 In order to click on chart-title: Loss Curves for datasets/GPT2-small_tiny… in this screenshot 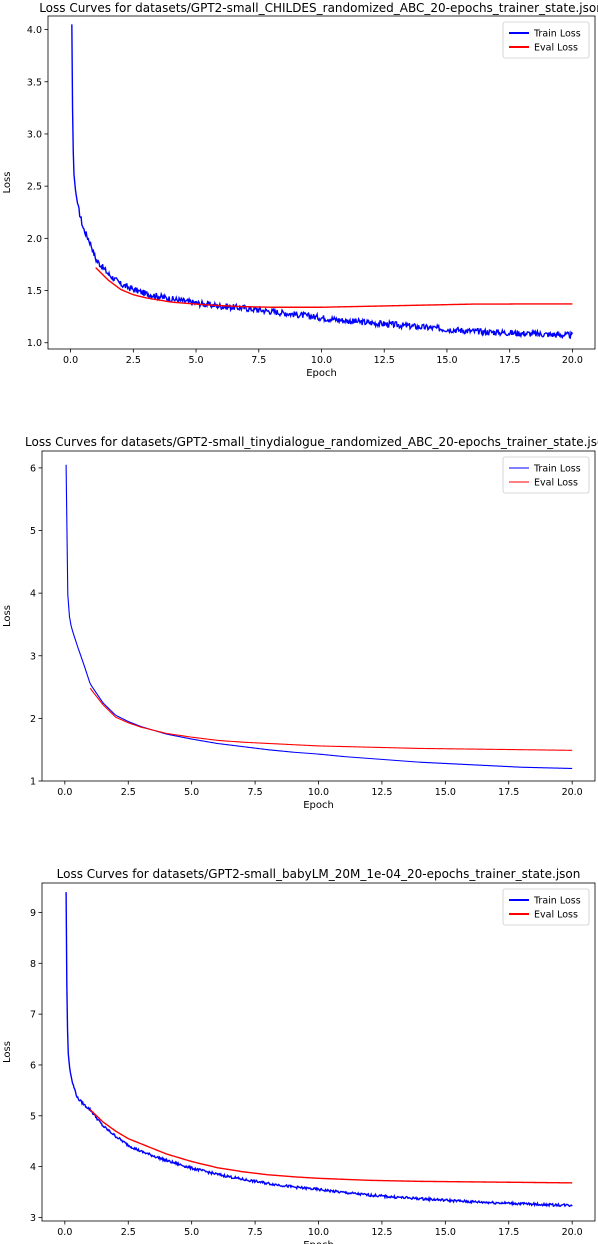, I will do `click(311, 442)`.